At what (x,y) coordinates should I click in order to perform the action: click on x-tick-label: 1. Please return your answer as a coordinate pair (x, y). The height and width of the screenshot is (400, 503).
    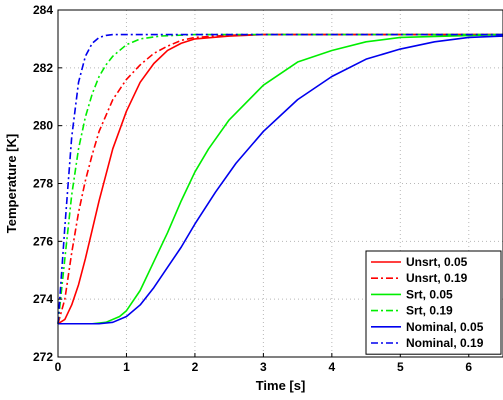
    Looking at the image, I should click on (126, 367).